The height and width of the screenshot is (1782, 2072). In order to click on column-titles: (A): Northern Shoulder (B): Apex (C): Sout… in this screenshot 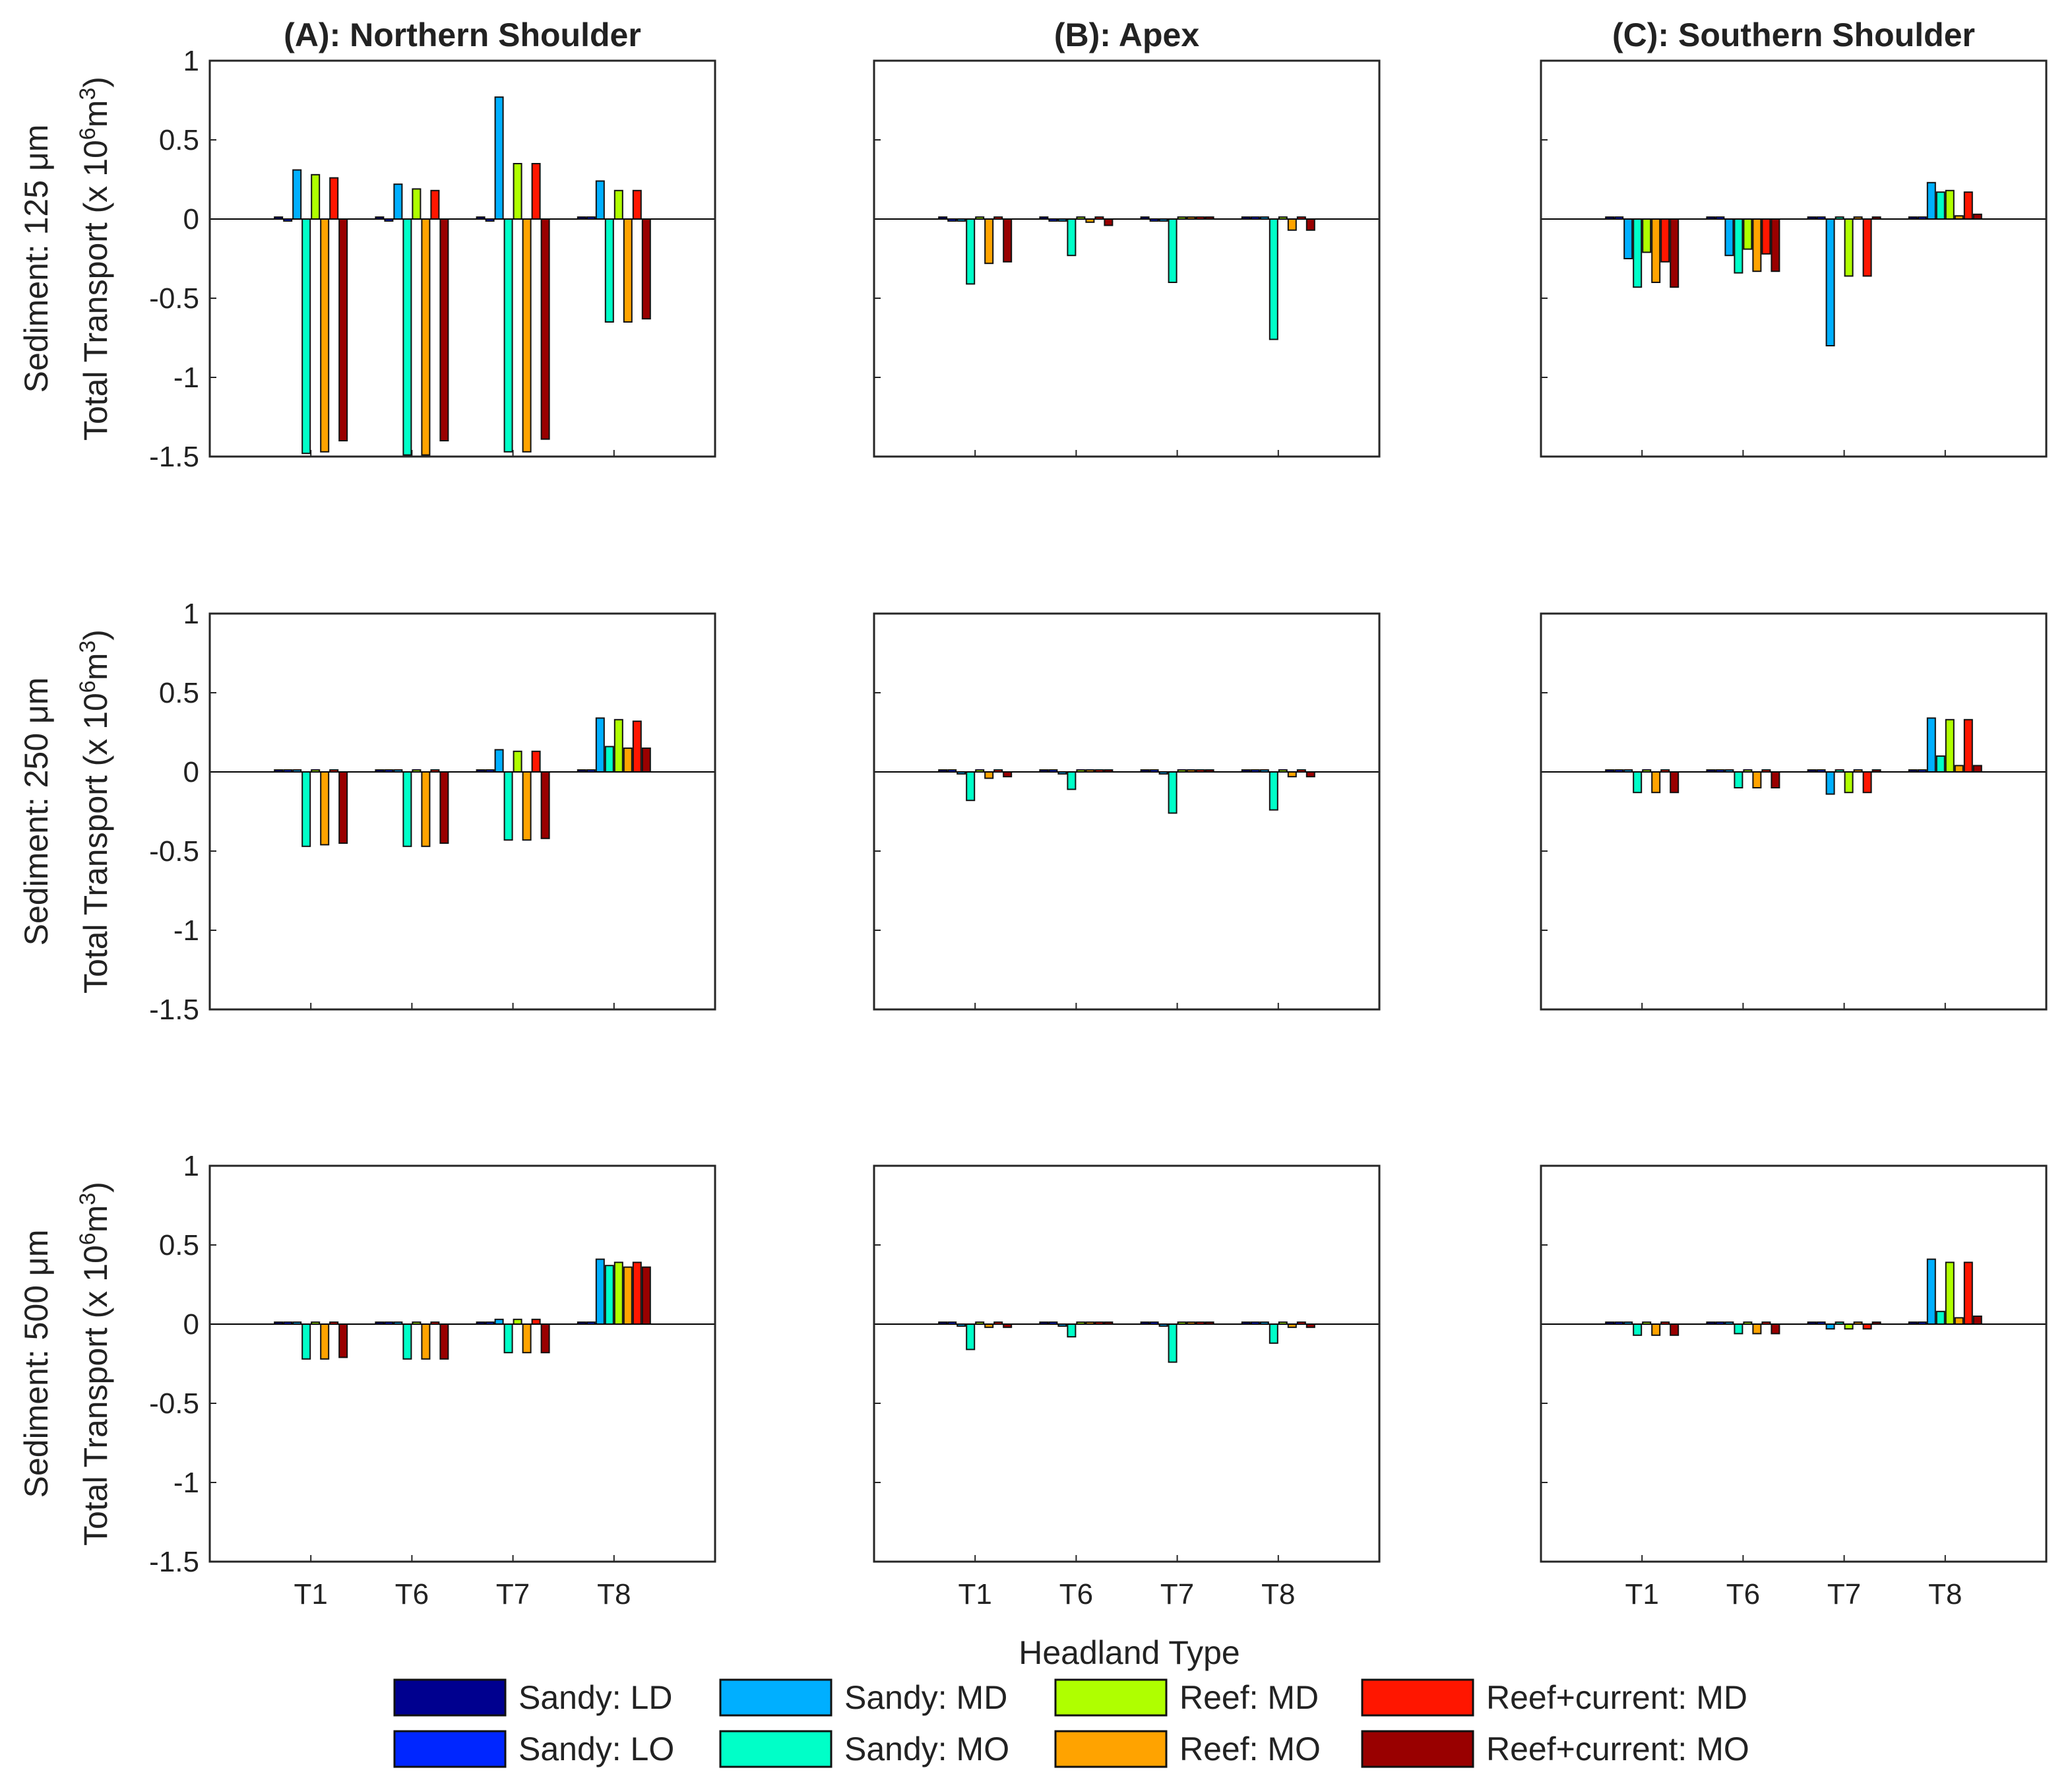, I will do `click(1129, 34)`.